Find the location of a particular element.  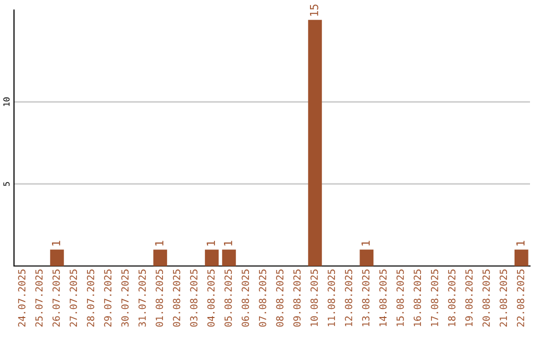

x-tick-label: 21.08.2025 is located at coordinates (504, 298).